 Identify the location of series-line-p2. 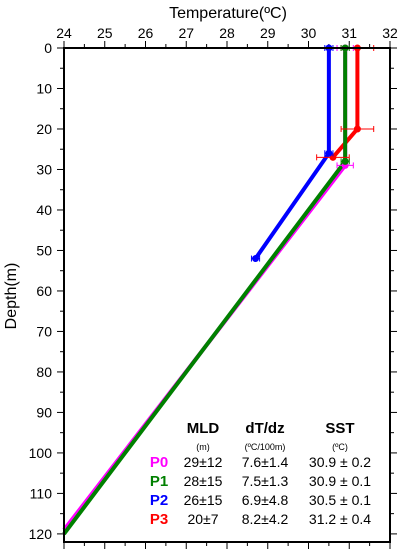
(292, 154).